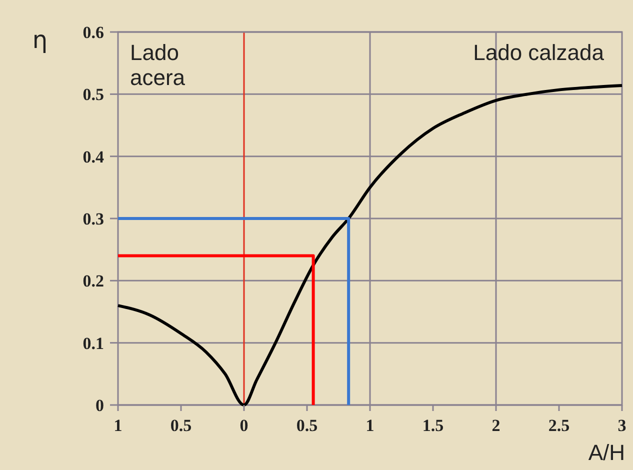  What do you see at coordinates (93, 94) in the screenshot?
I see `y-tick-label: 0.5` at bounding box center [93, 94].